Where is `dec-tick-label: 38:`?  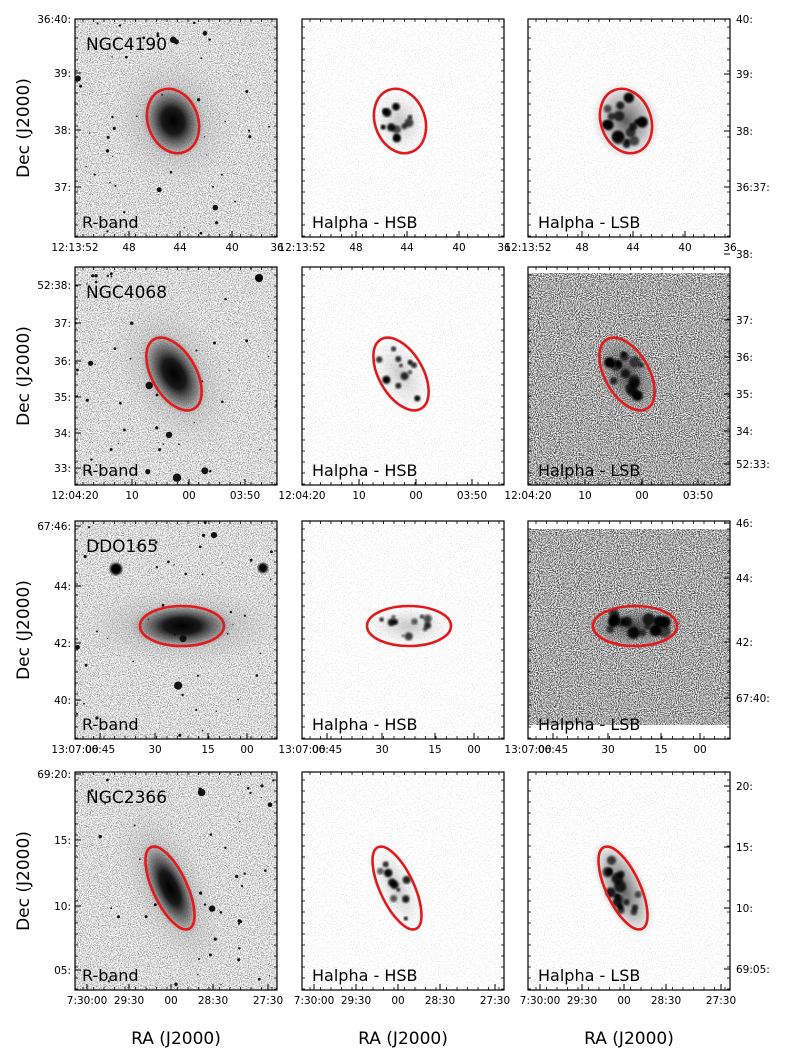
dec-tick-label: 38: is located at coordinates (744, 132).